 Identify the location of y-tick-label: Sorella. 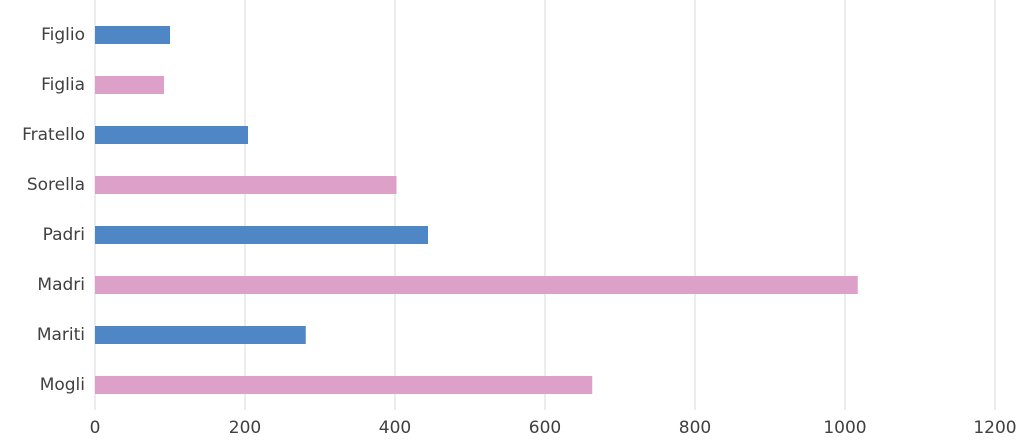
(56, 185).